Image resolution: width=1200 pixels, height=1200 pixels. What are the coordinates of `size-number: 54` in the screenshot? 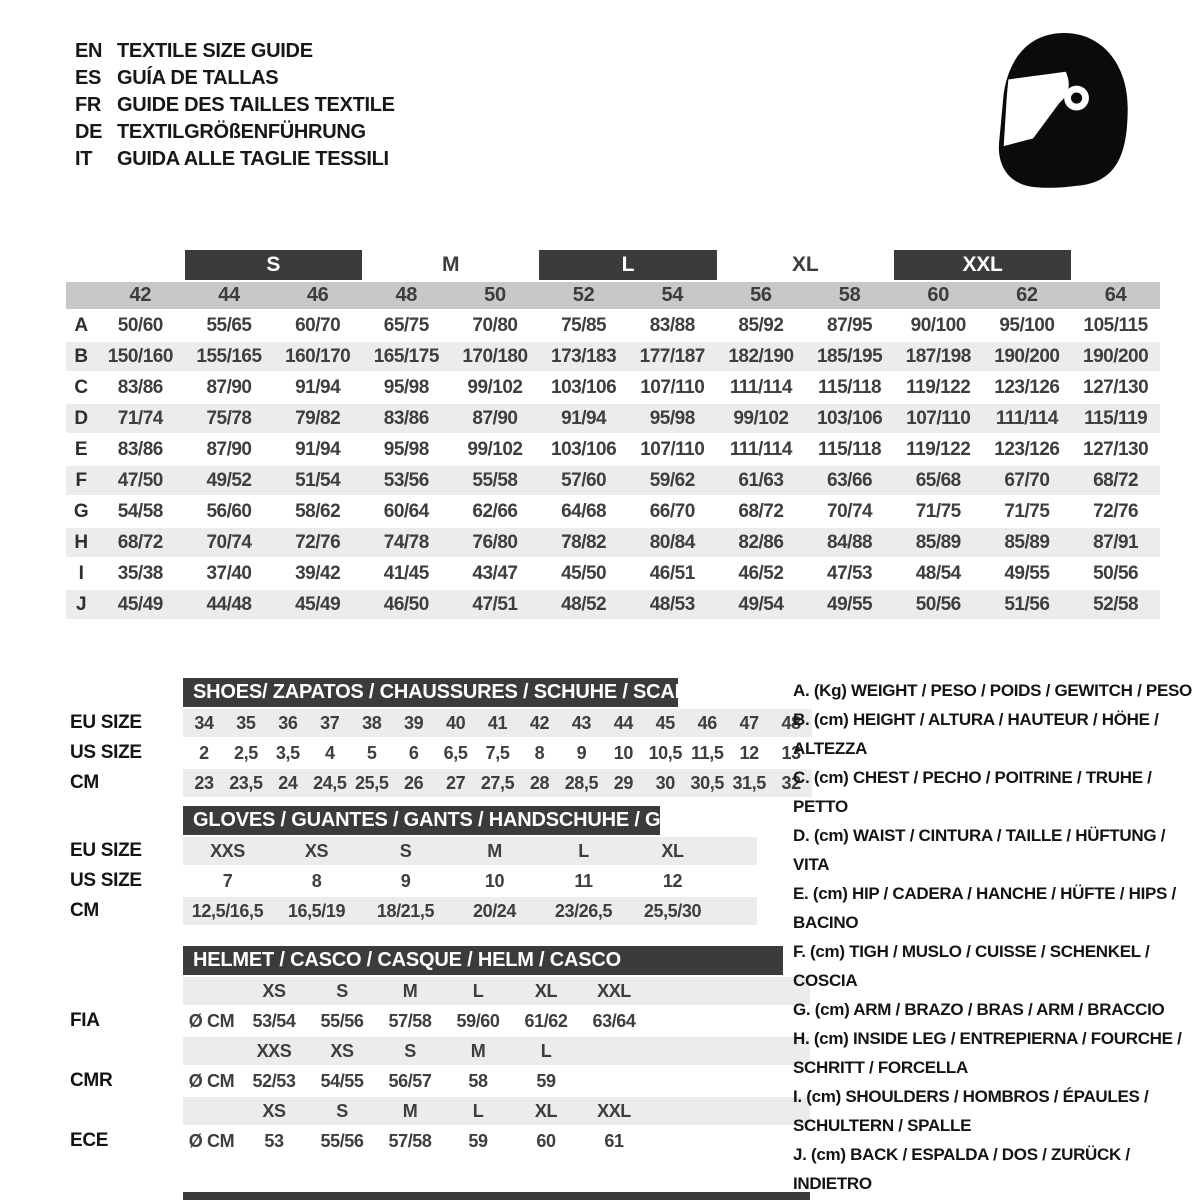 It's located at (672, 296).